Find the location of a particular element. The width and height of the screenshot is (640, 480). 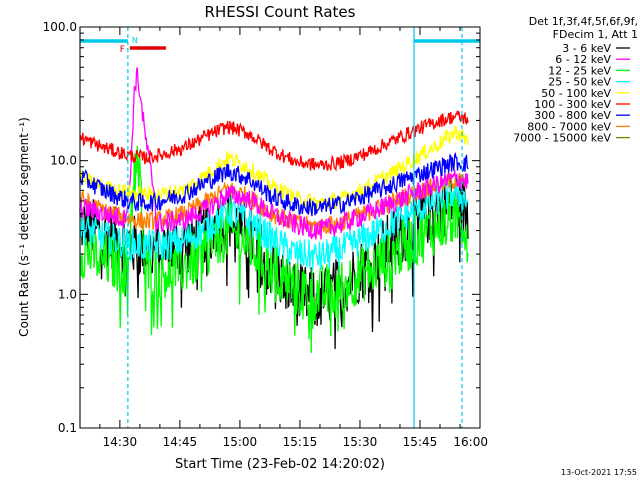

x-axis-label: Start Time (23-Feb-02 14:20:02) is located at coordinates (280, 464).